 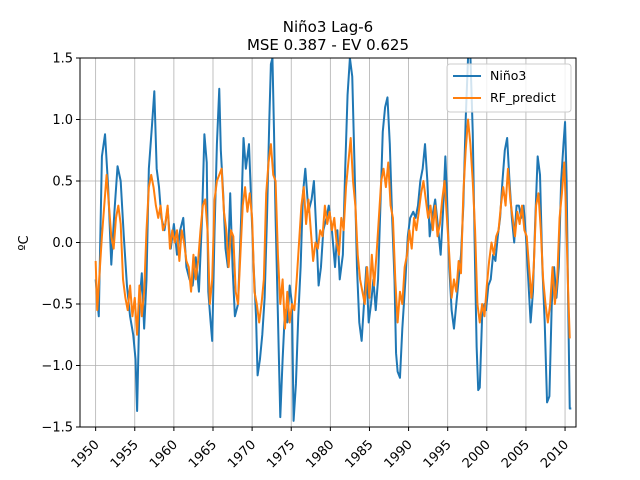 What do you see at coordinates (509, 88) in the screenshot?
I see `legend: Niño3 RF_predict` at bounding box center [509, 88].